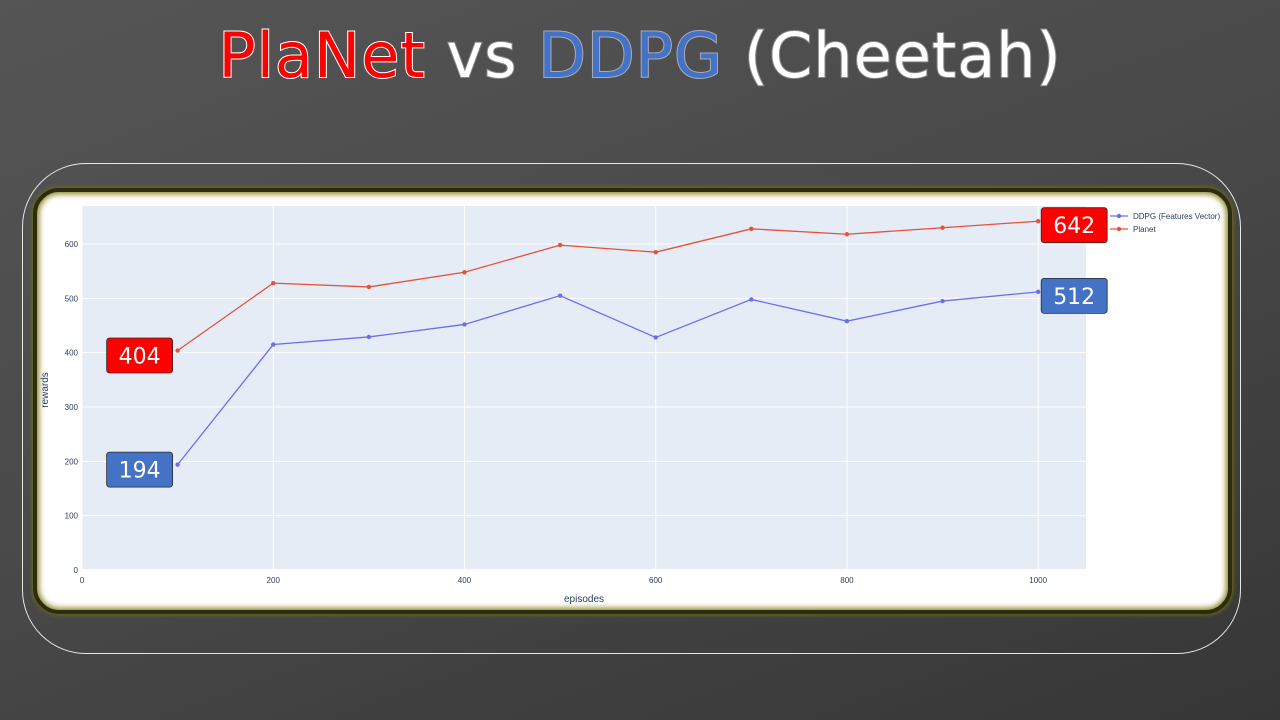 The image size is (1280, 720). Describe the element at coordinates (82, 580) in the screenshot. I see `x-tick-label: 0` at that location.